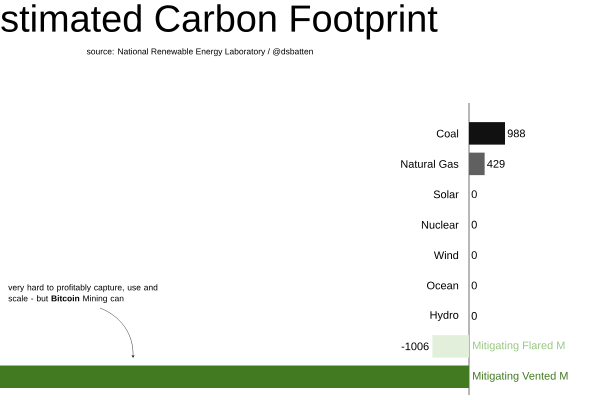  What do you see at coordinates (440, 224) in the screenshot?
I see `y-tick-label: Nuclear` at bounding box center [440, 224].